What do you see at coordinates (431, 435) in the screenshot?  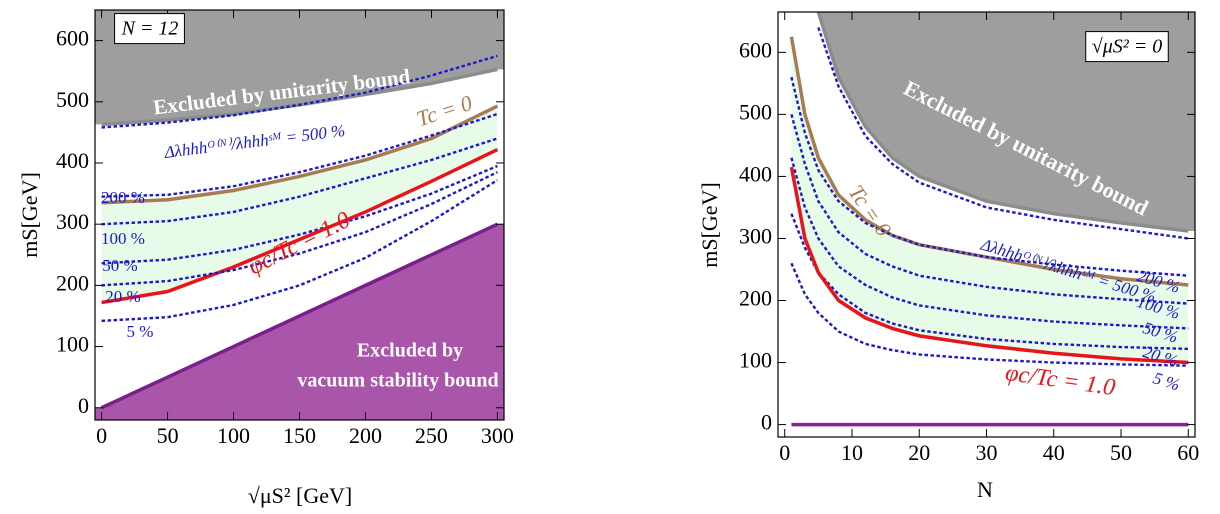 I see `x-tick-label: 250` at bounding box center [431, 435].